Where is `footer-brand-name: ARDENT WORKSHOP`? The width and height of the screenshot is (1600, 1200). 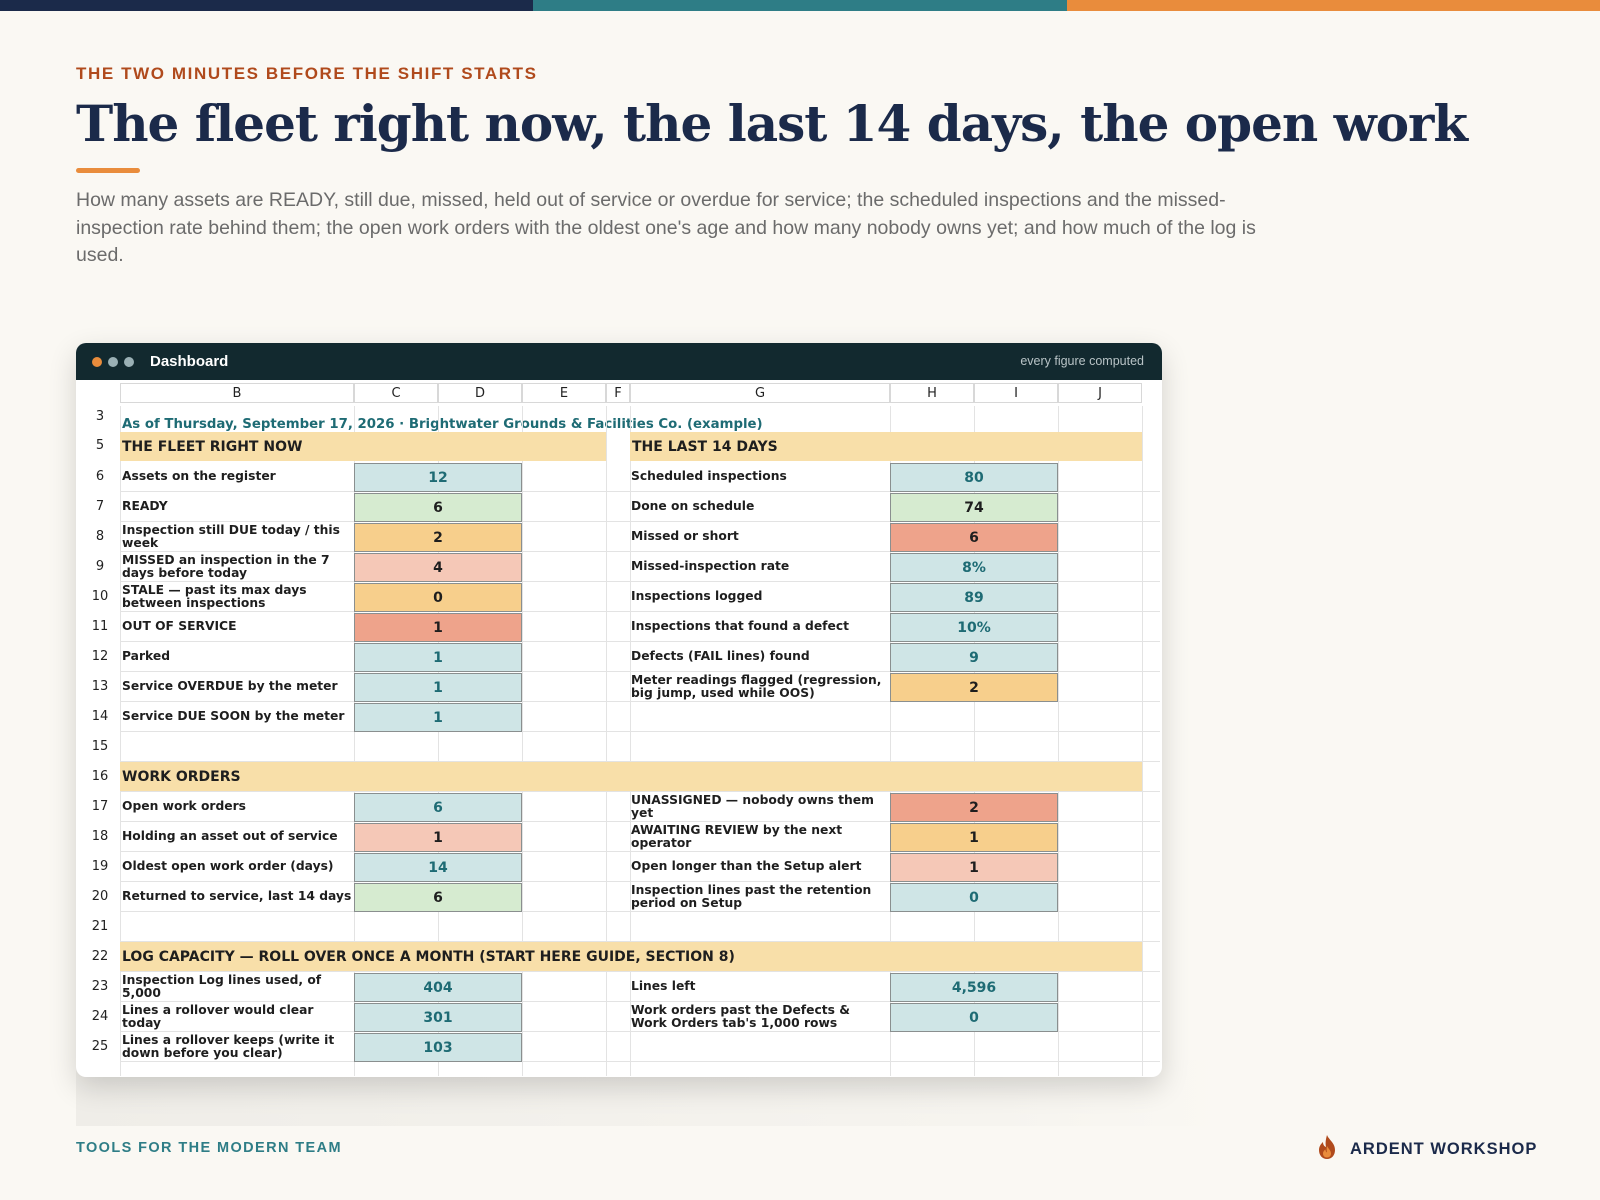 footer-brand-name: ARDENT WORKSHOP is located at coordinates (1444, 1149).